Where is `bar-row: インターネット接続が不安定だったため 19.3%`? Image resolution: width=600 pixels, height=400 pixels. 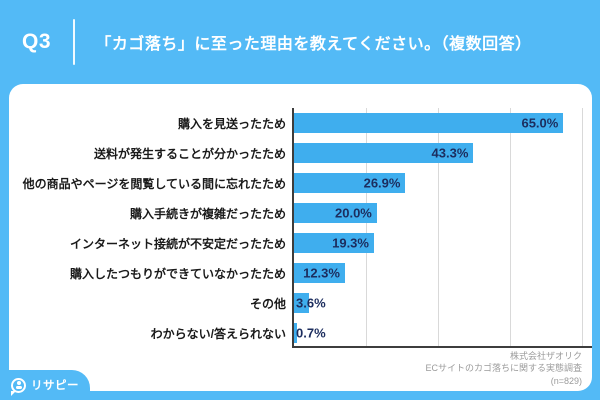
bar-row: インターネット接続が不安定だったため 19.3% is located at coordinates (300, 243).